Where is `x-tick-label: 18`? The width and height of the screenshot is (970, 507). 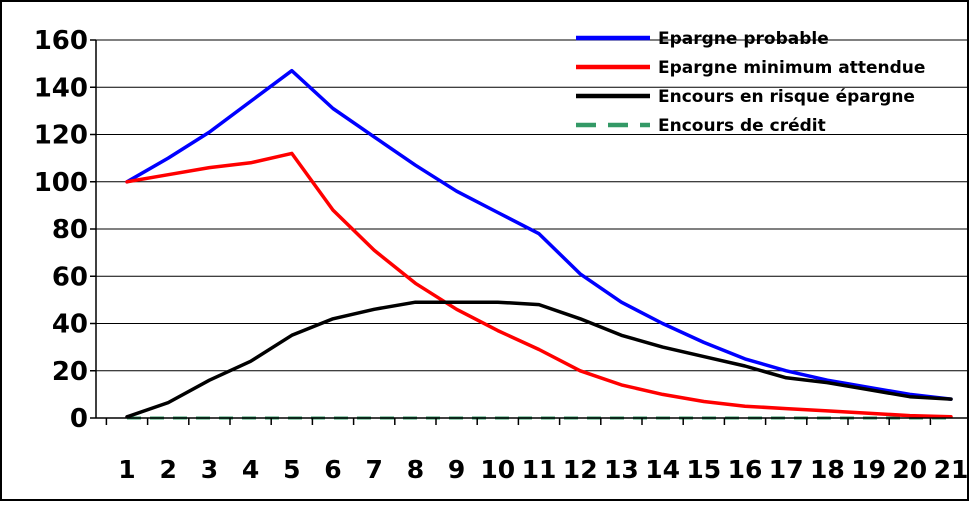 x-tick-label: 18 is located at coordinates (827, 469).